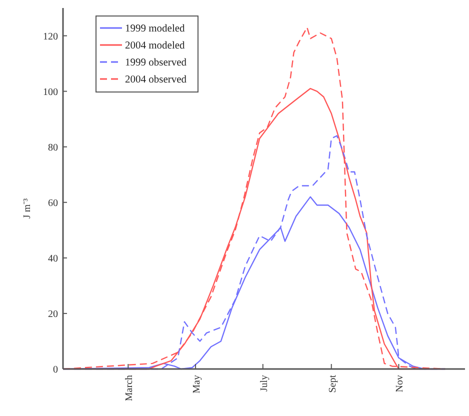 This screenshot has height=416, width=469. I want to click on x-tick-label: Nov, so click(400, 383).